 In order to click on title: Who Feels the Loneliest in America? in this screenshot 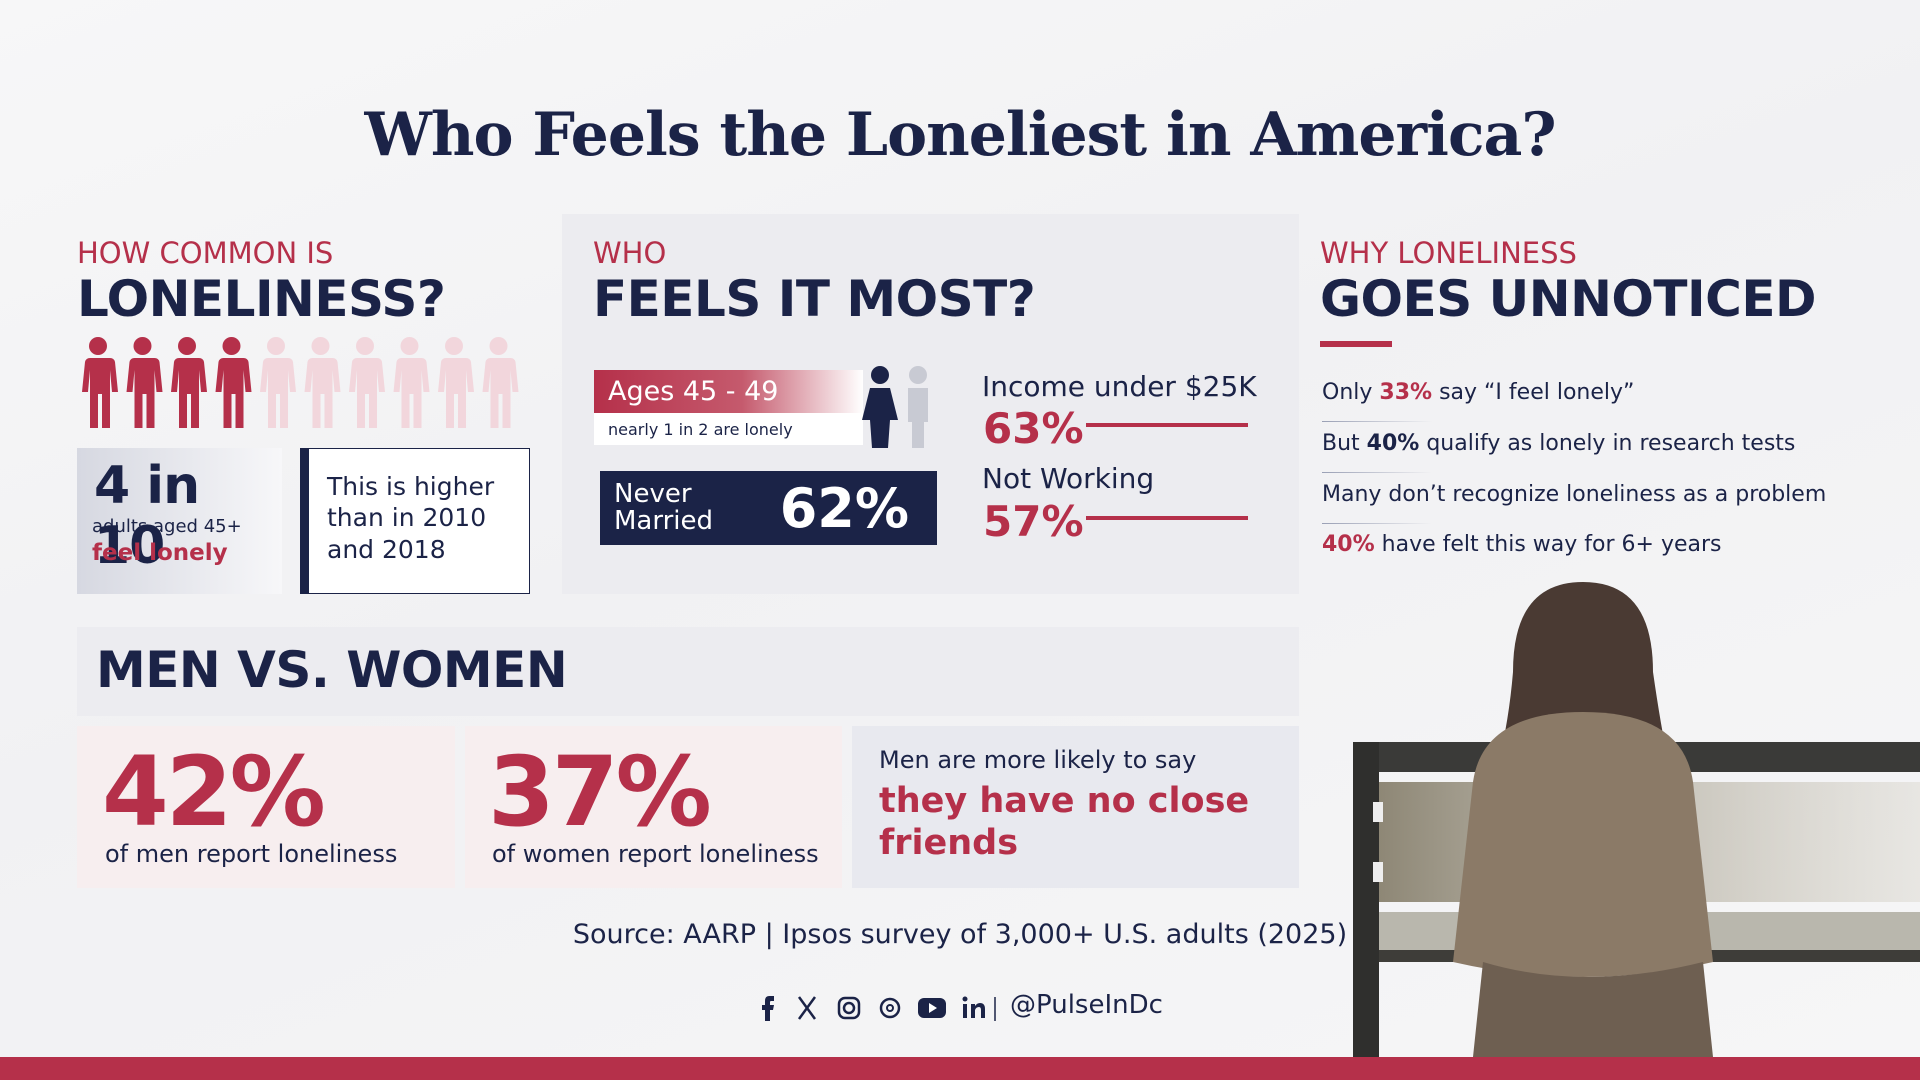, I will do `click(960, 135)`.